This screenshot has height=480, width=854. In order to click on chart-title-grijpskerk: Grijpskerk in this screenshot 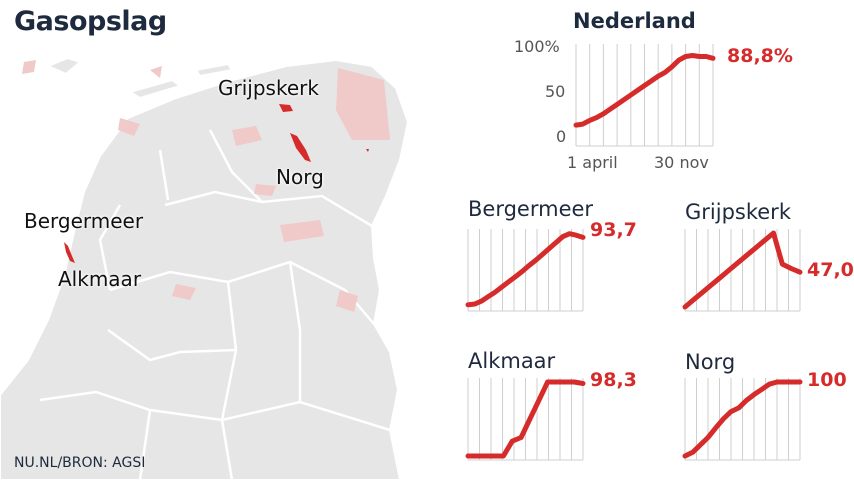, I will do `click(738, 212)`.